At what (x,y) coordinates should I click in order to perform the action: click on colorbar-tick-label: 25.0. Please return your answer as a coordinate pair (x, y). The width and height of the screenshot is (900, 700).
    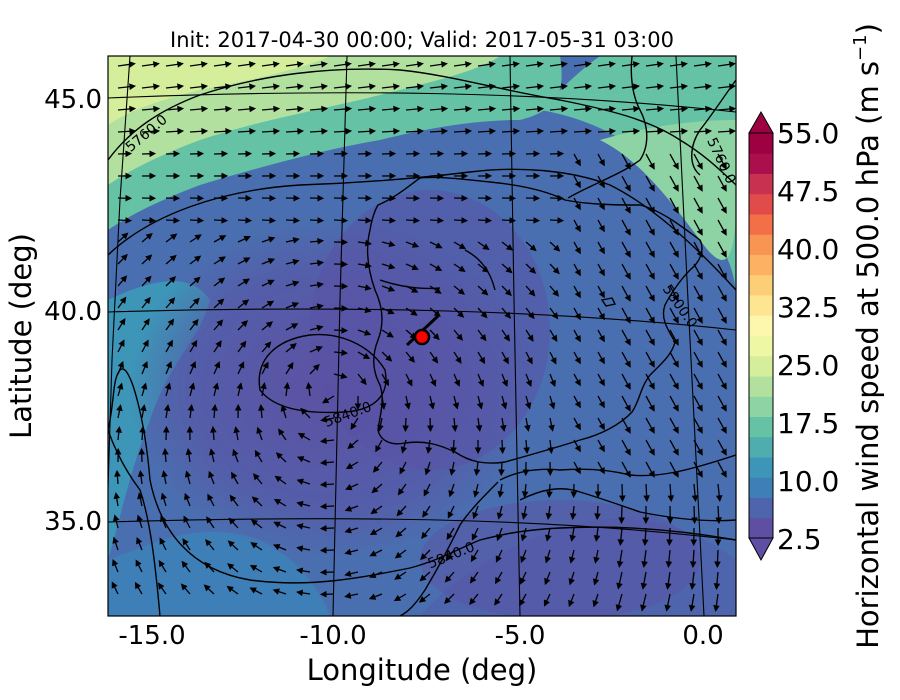
    Looking at the image, I should click on (808, 365).